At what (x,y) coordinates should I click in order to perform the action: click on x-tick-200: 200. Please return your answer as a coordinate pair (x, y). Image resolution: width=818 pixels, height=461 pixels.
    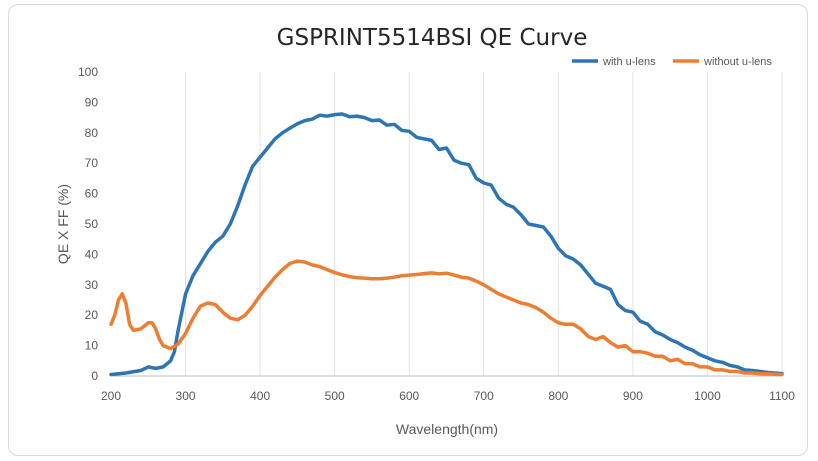
    Looking at the image, I should click on (111, 396).